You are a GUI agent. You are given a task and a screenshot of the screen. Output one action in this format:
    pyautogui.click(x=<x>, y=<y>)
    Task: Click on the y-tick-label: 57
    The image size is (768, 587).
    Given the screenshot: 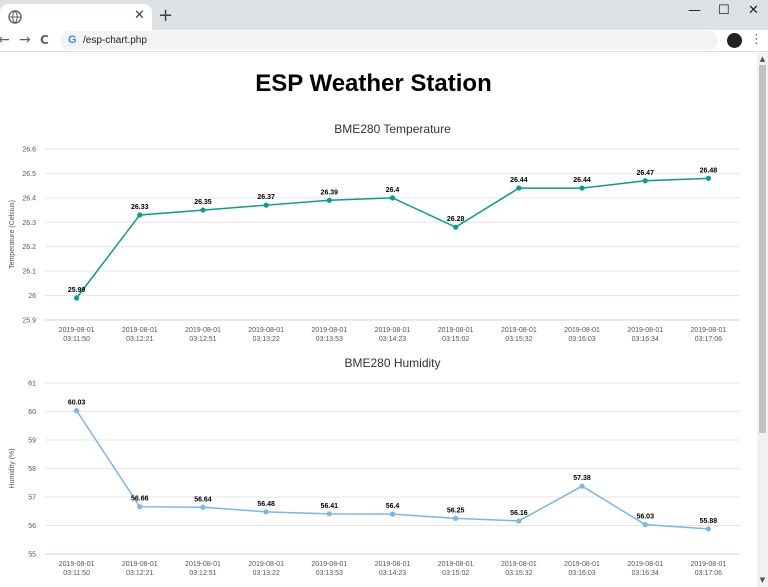 What is the action you would take?
    pyautogui.click(x=32, y=498)
    